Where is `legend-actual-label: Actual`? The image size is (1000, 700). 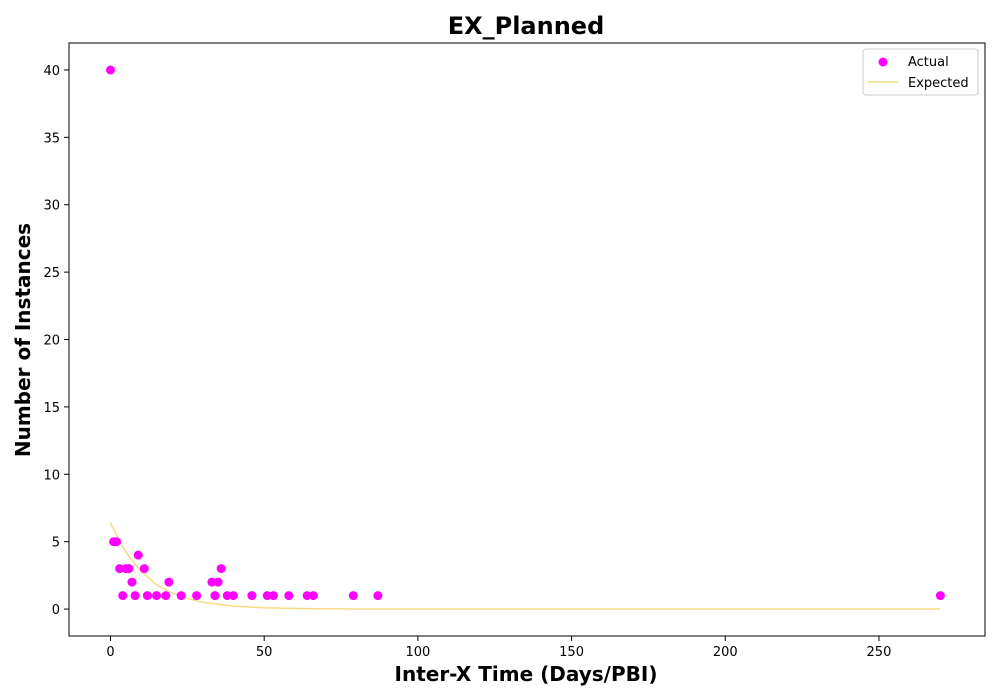
legend-actual-label: Actual is located at coordinates (928, 62).